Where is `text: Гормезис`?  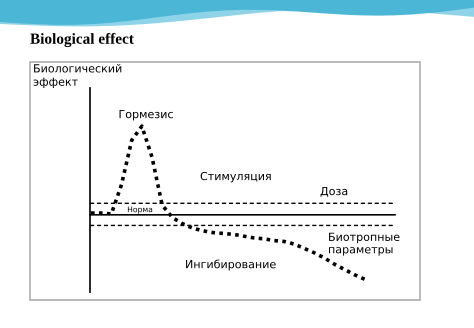 text: Гормезис is located at coordinates (146, 115).